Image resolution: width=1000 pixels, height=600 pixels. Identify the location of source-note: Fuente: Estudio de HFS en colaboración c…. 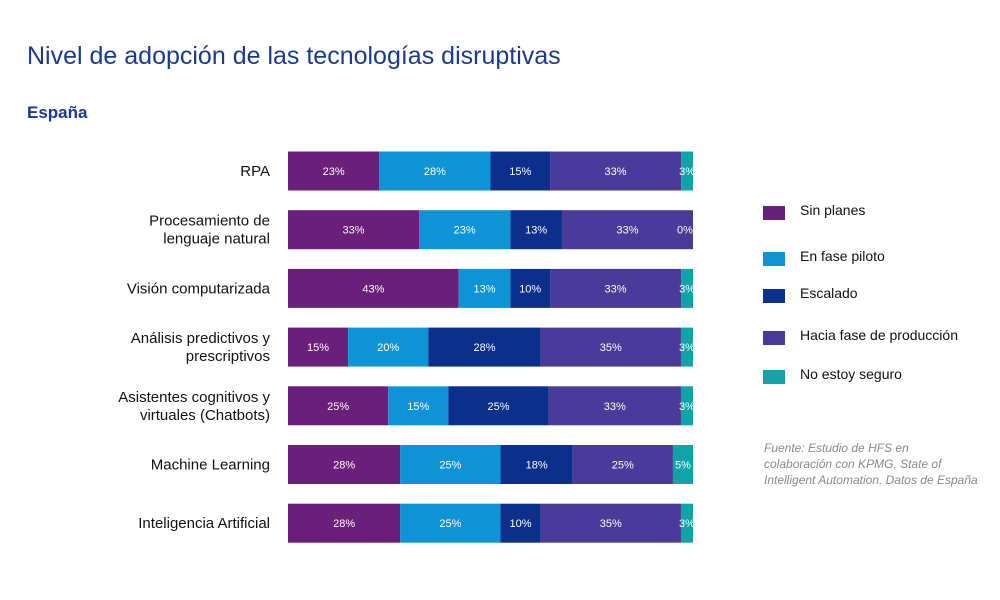
(871, 464).